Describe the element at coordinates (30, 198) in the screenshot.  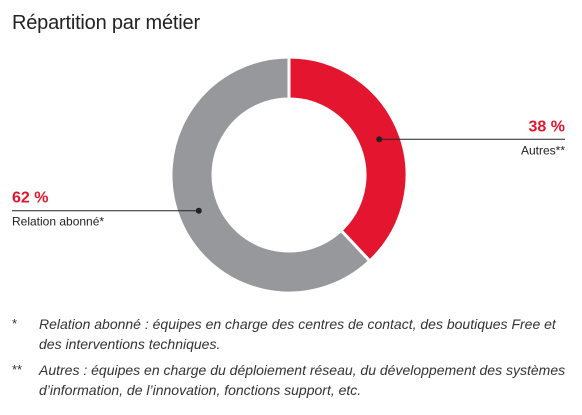
I see `value-label-relation-abonne: 62 %` at that location.